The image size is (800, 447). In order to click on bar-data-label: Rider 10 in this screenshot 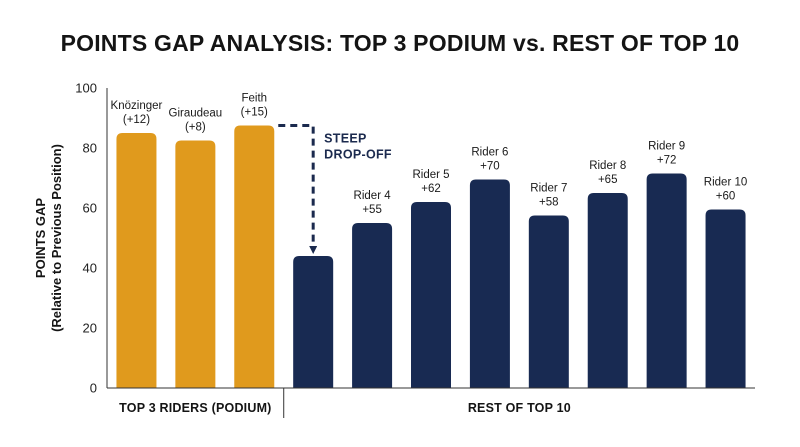, I will do `click(725, 183)`.